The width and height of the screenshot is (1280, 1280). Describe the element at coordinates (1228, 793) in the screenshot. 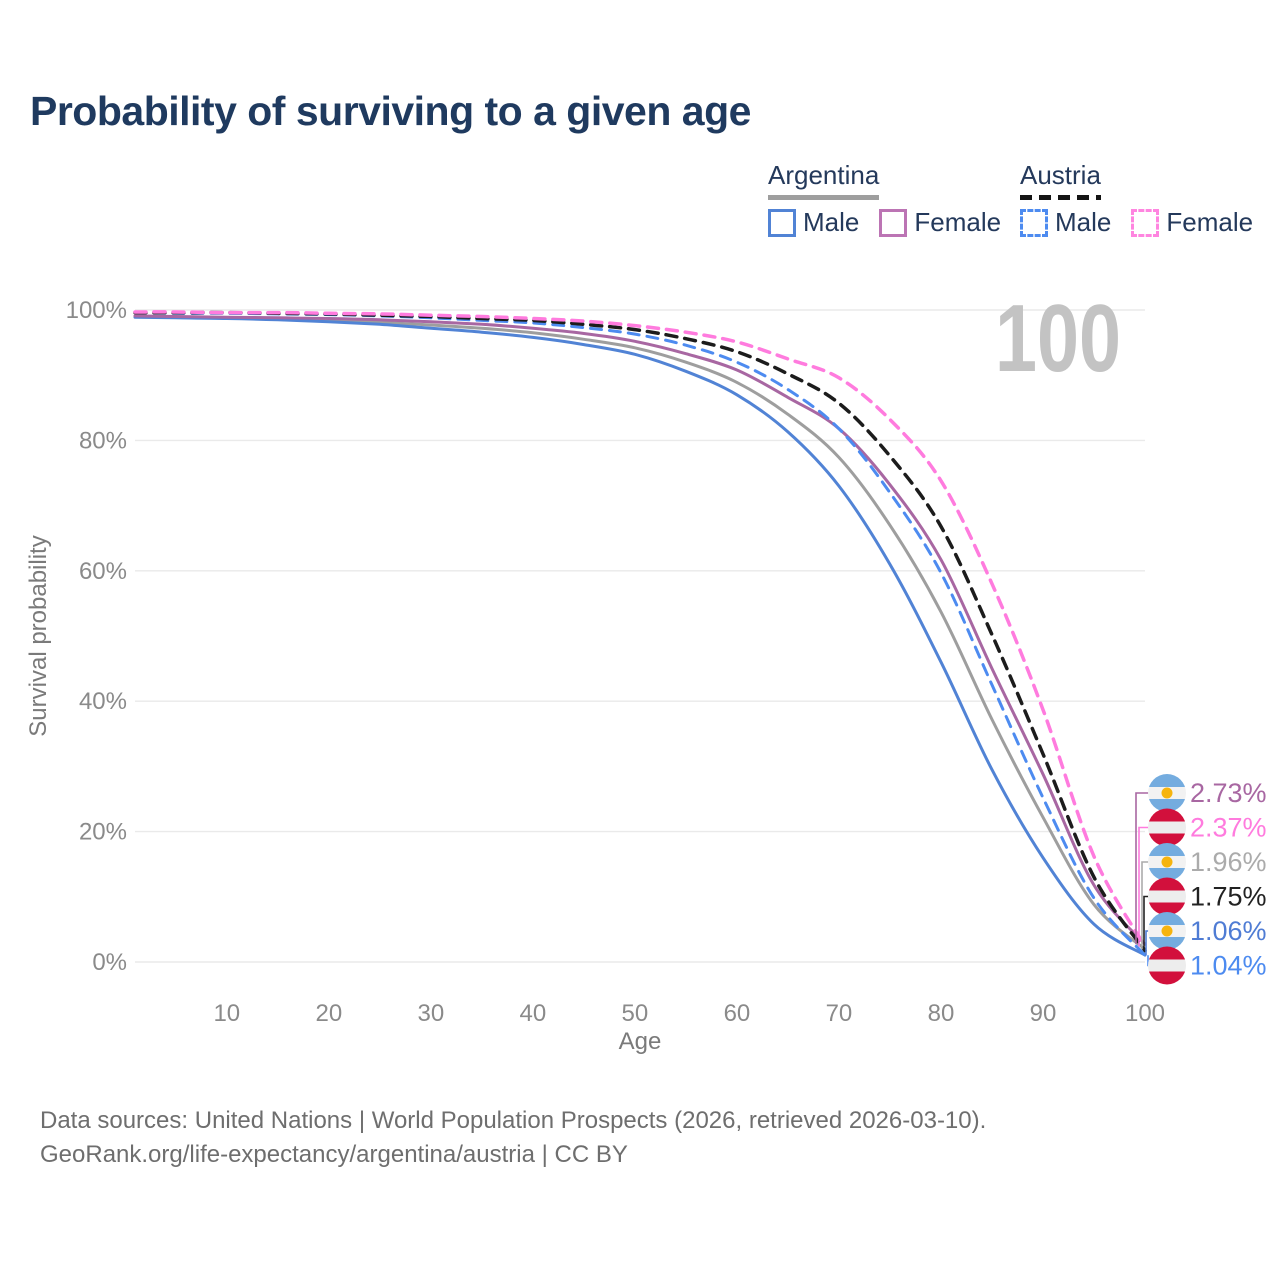

I see `end-label-value: 2.73%` at that location.